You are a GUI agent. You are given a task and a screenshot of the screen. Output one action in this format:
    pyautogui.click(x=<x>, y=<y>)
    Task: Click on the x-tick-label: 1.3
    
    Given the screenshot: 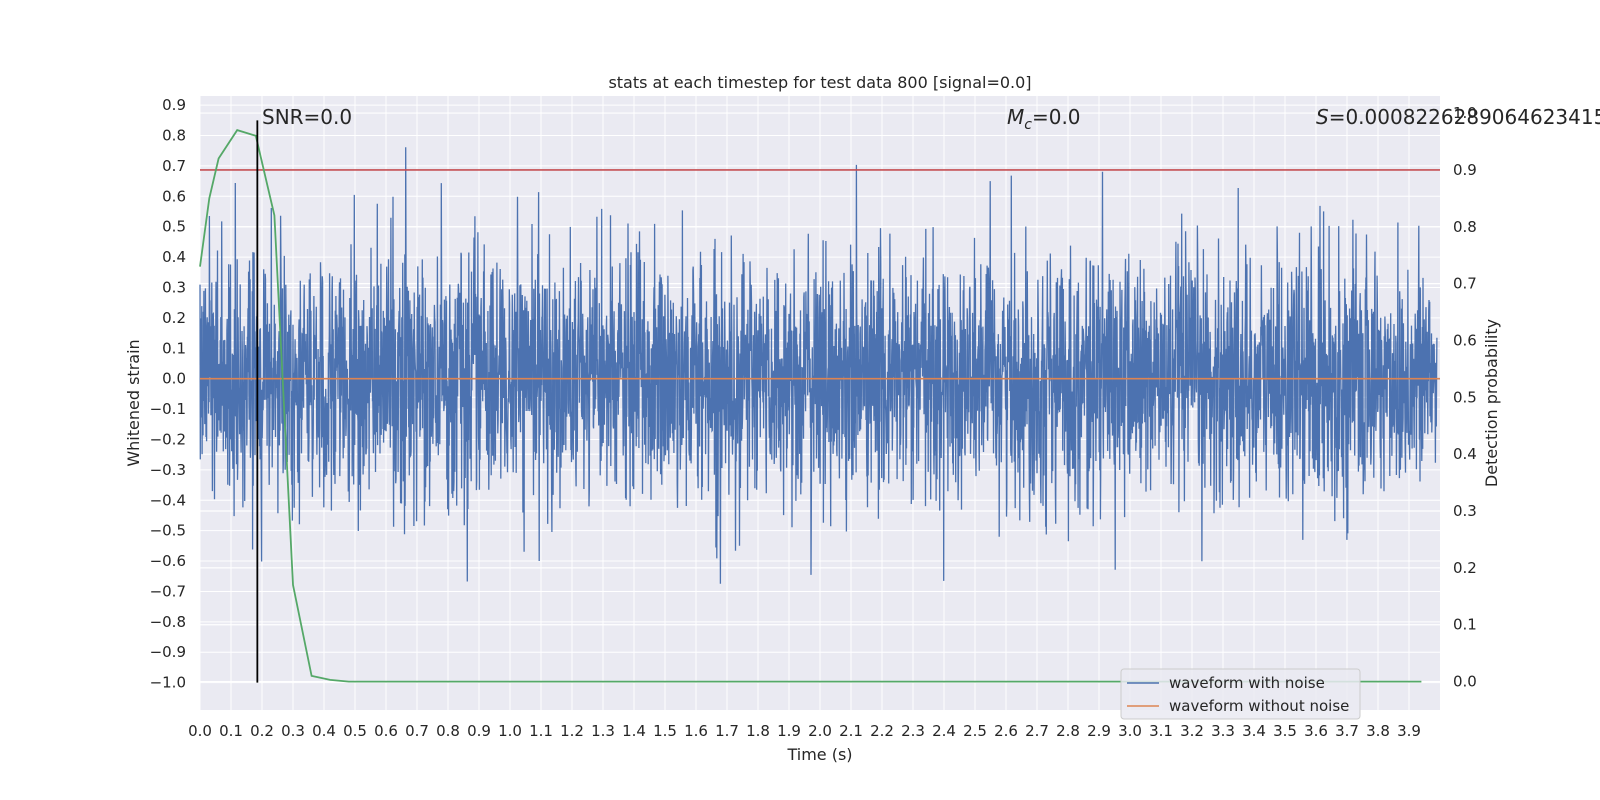 What is the action you would take?
    pyautogui.click(x=603, y=731)
    